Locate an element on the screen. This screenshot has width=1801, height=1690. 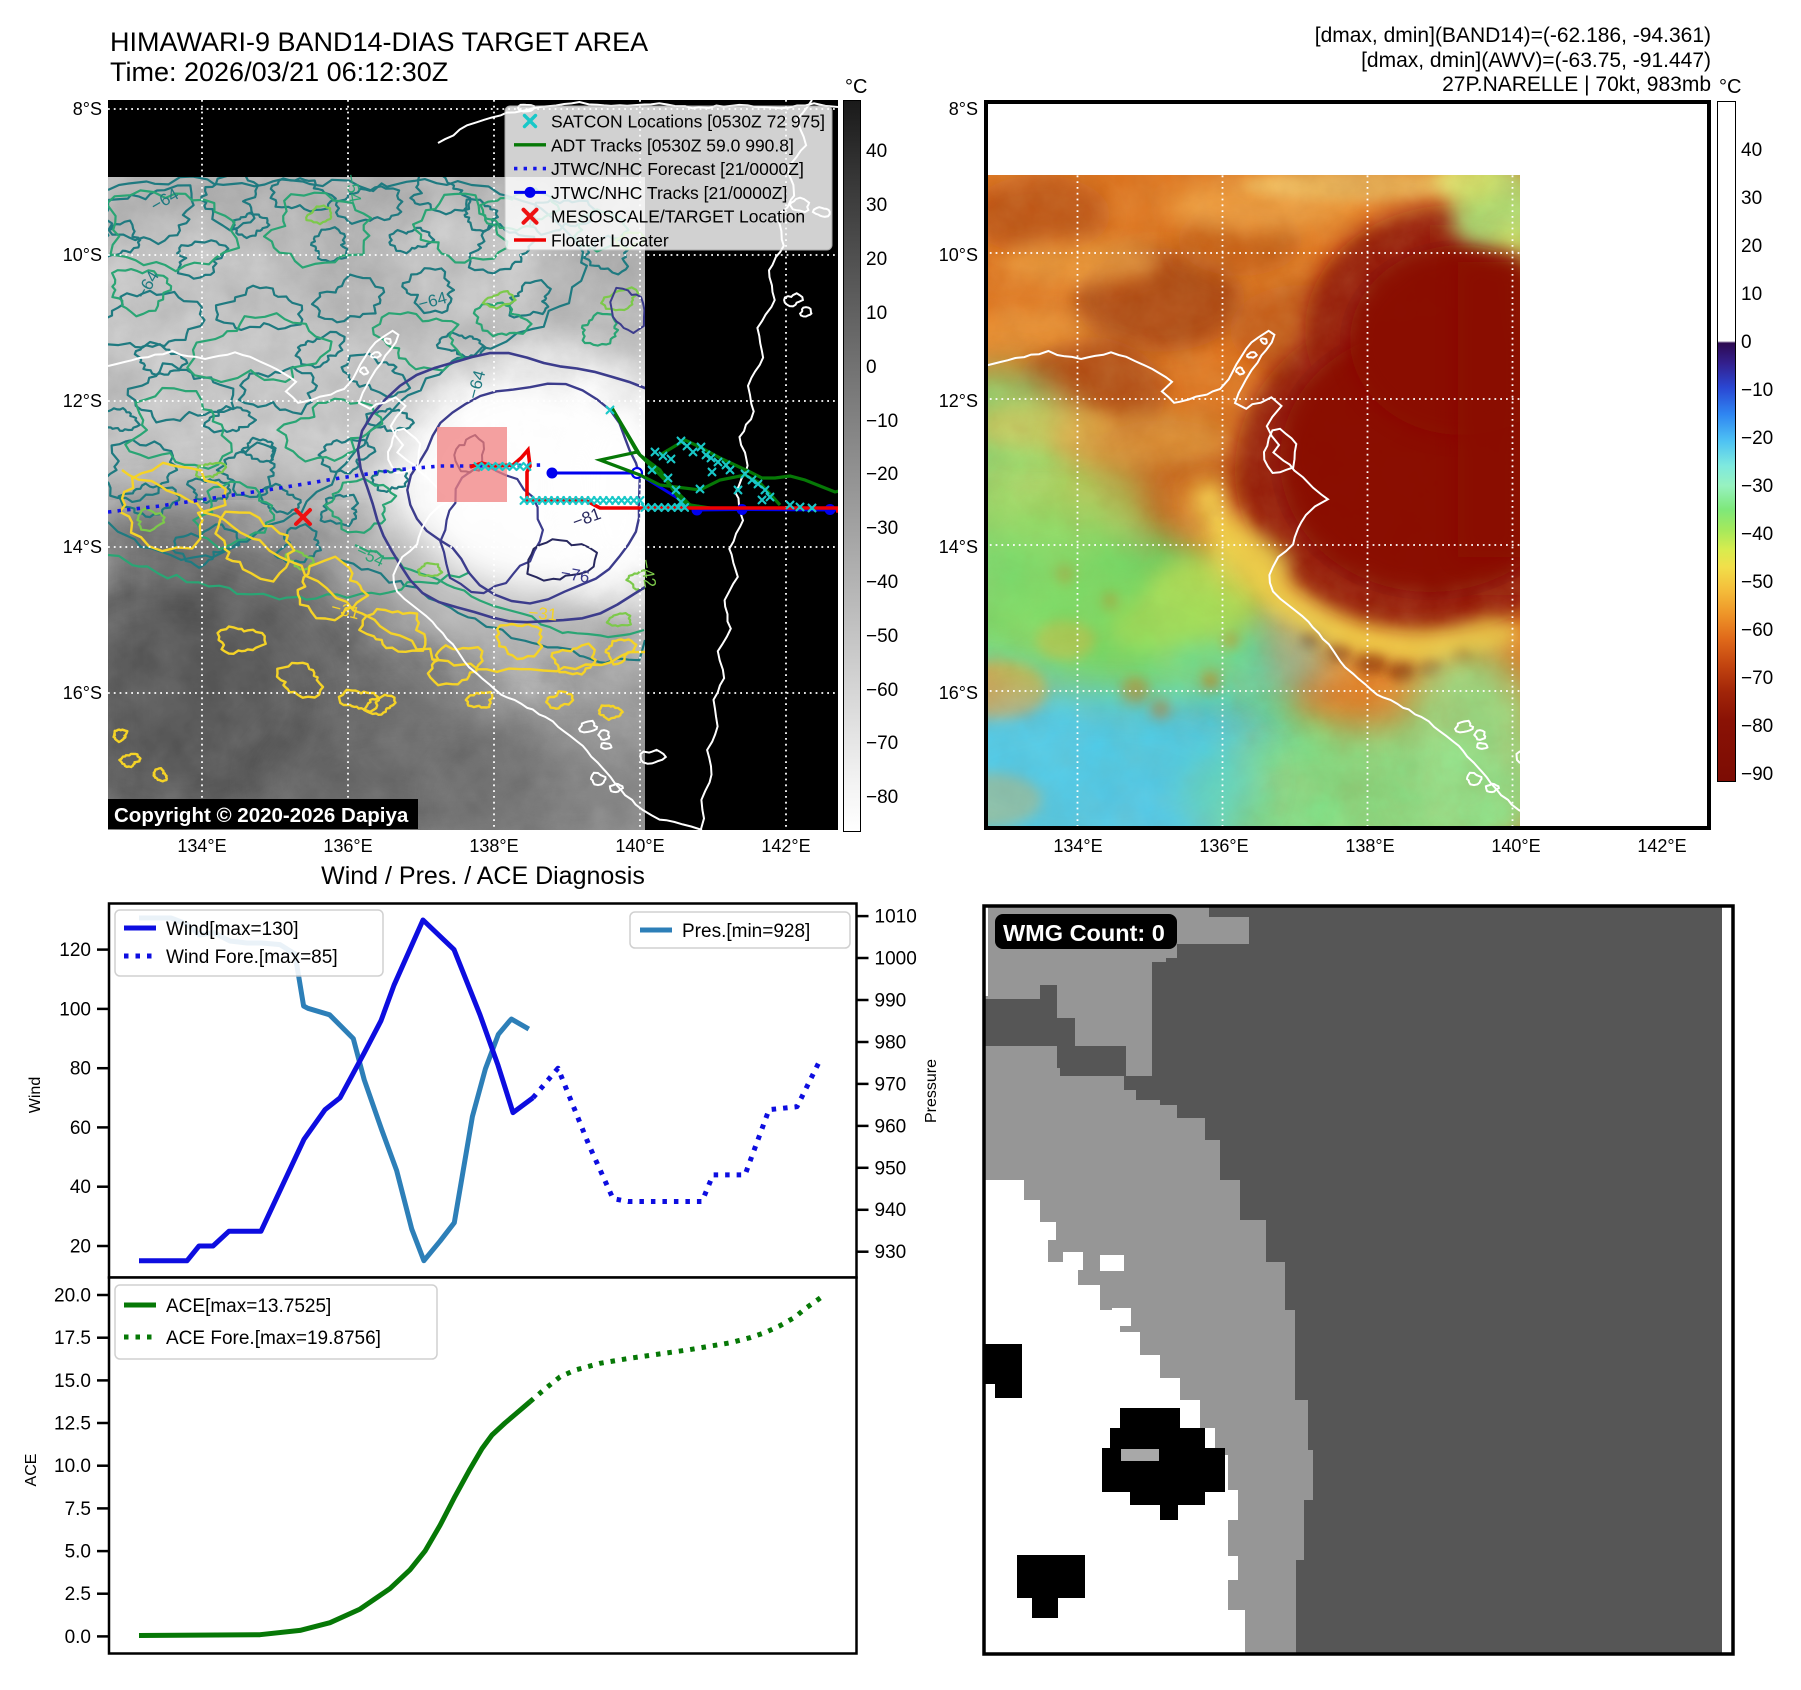
svg-text: ACE is located at coordinates (31, 1470).